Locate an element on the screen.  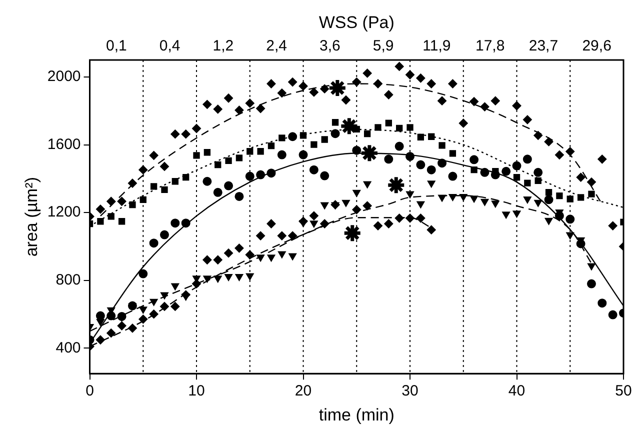
y-tick-label: 2000 is located at coordinates (64, 77).